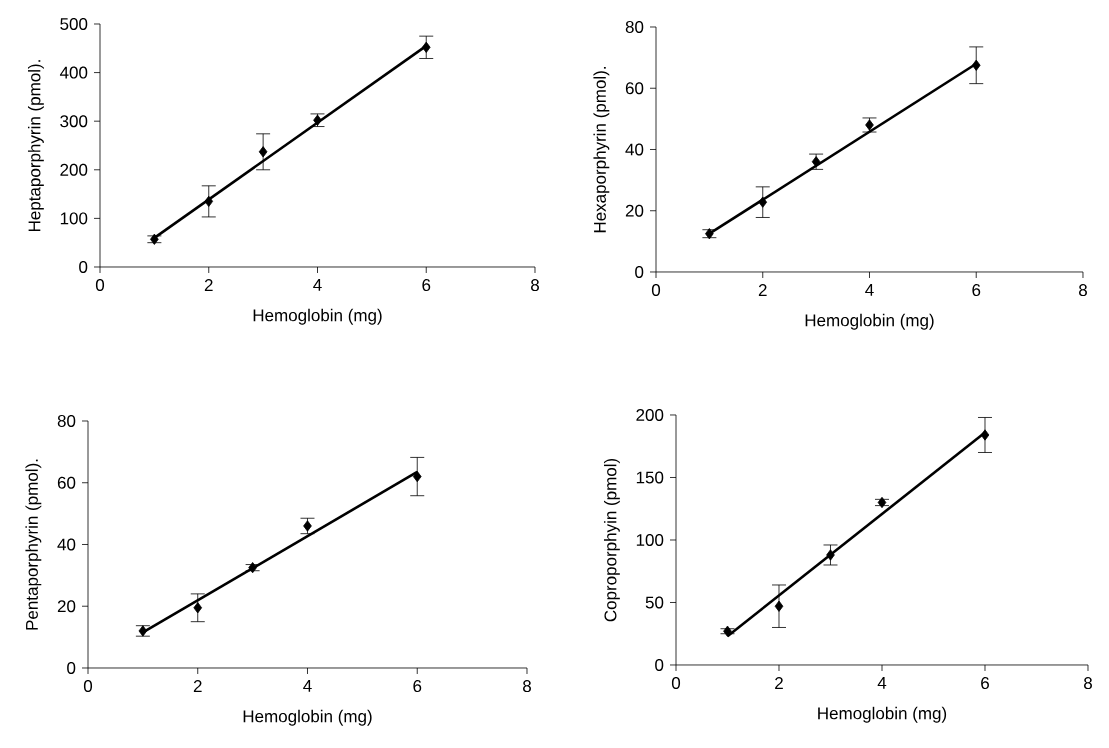 Image resolution: width=1109 pixels, height=748 pixels. Describe the element at coordinates (611, 540) in the screenshot. I see `y-axis-title: Coproporphyin (pmol)` at that location.